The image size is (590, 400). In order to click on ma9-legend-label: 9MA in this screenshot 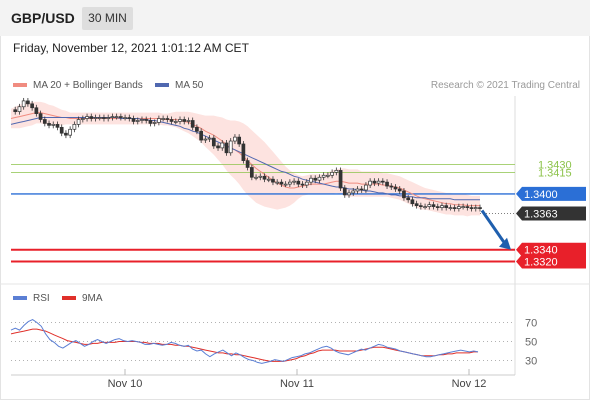, I will do `click(92, 298)`.